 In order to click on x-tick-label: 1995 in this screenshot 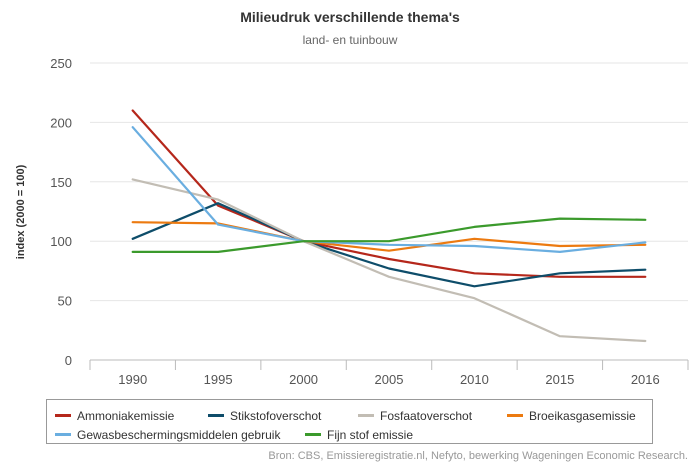, I will do `click(218, 379)`.